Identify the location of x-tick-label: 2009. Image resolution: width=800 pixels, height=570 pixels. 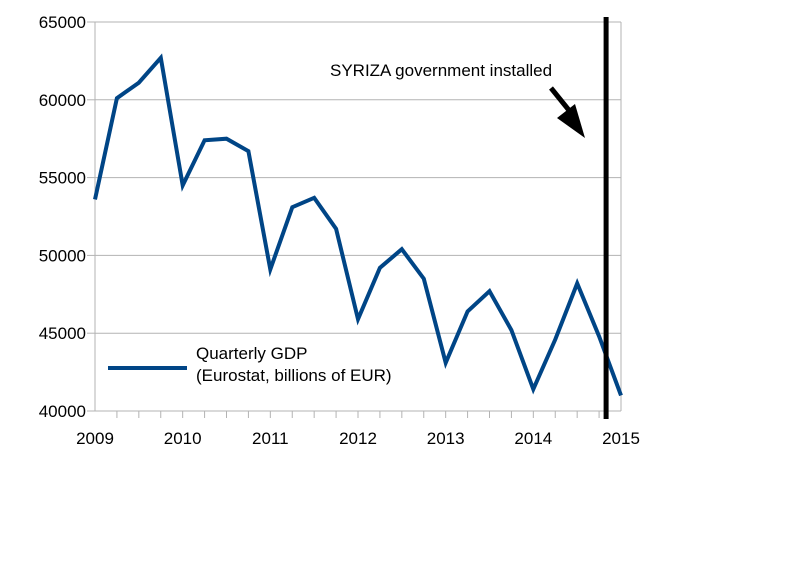
(95, 438).